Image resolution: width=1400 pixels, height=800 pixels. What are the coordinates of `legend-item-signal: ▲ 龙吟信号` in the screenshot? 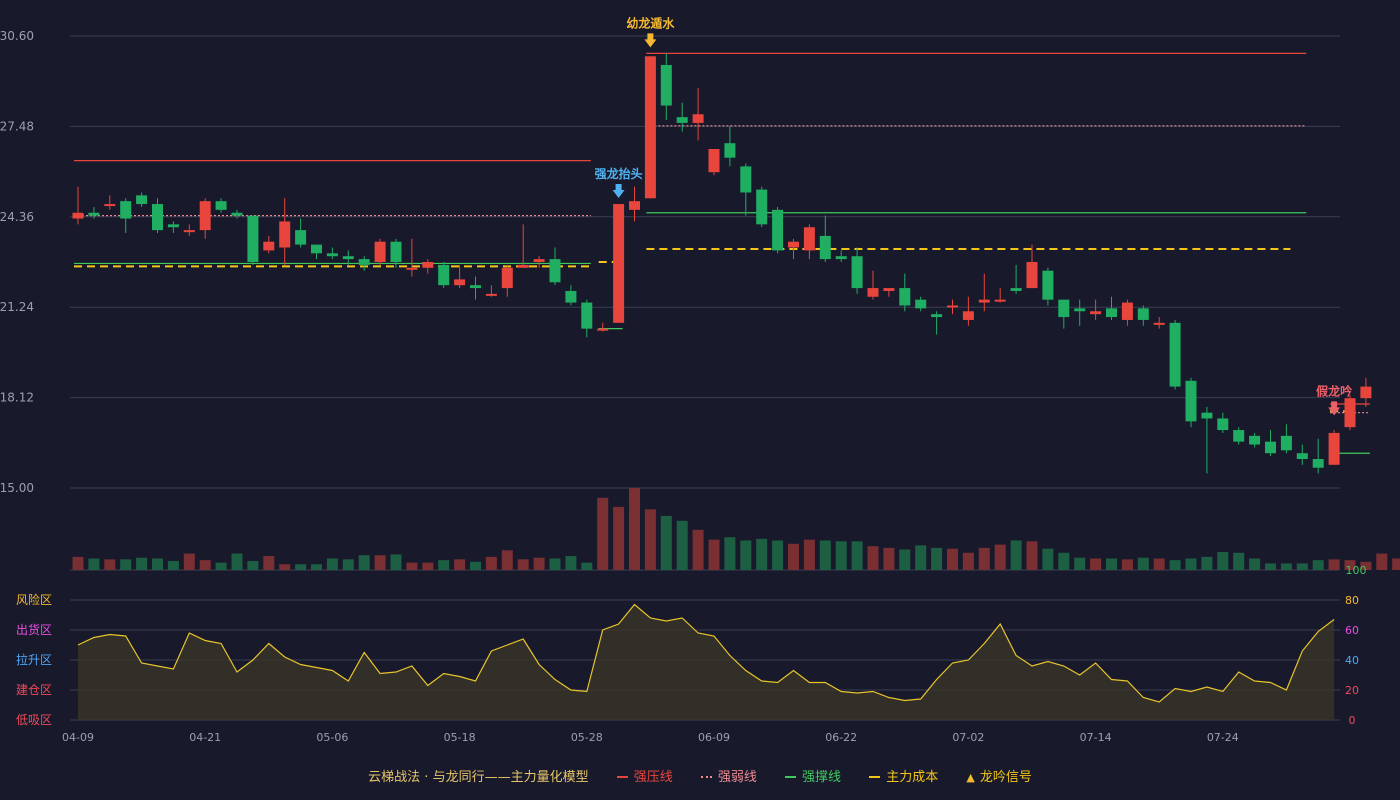 It's located at (998, 775).